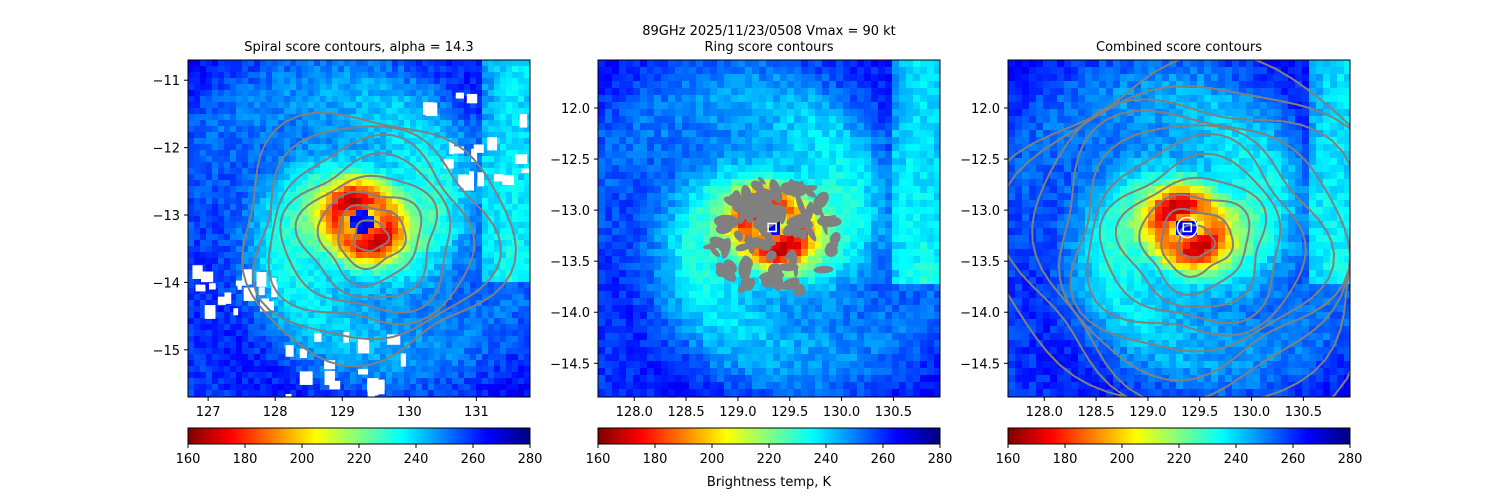 This screenshot has width=1500, height=500. I want to click on panel-title: Spiral score contours, alpha = 14.3, so click(358, 47).